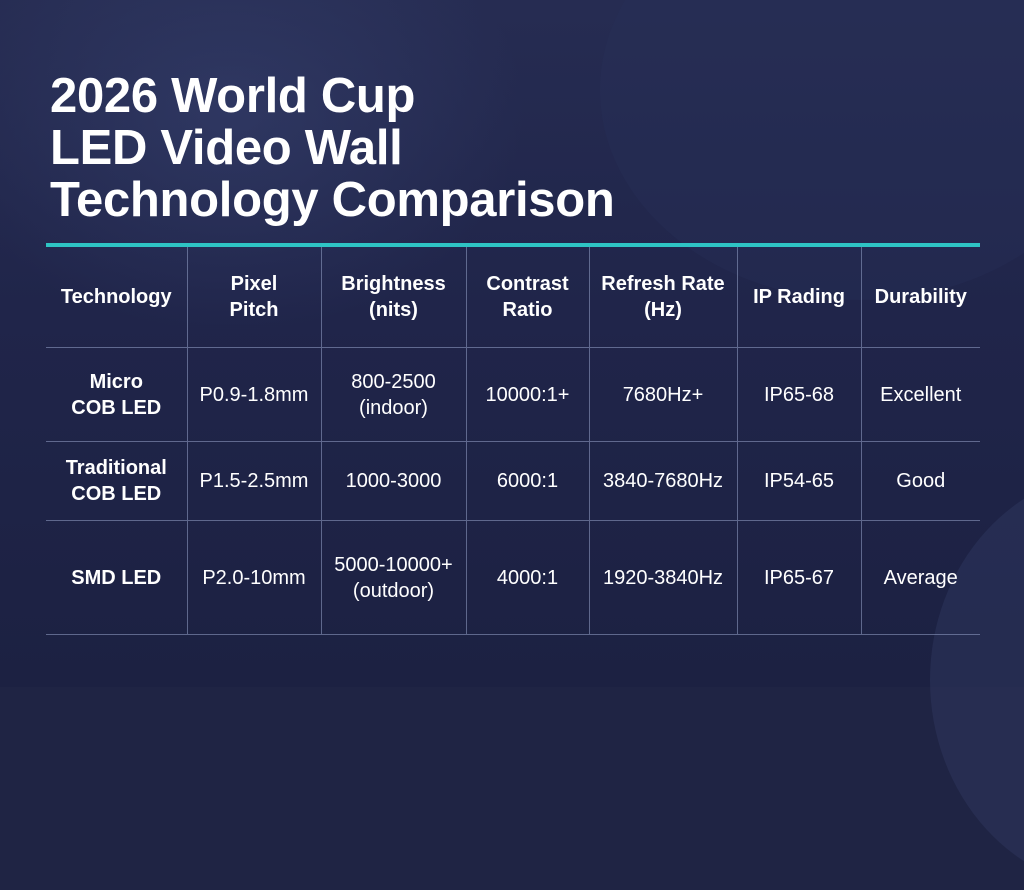 Image resolution: width=1024 pixels, height=890 pixels. What do you see at coordinates (116, 577) in the screenshot?
I see `cell-technology: SMD LED` at bounding box center [116, 577].